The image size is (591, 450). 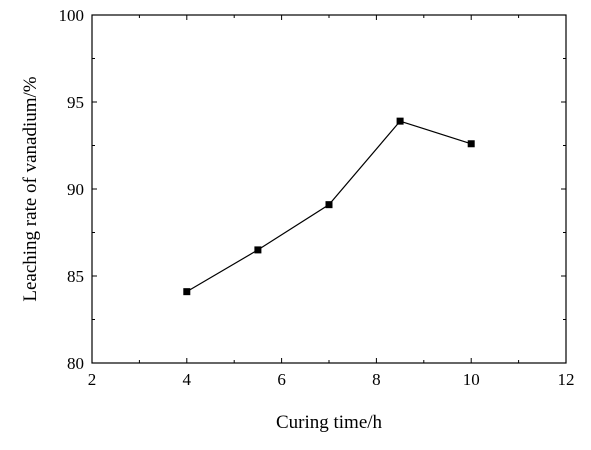 What do you see at coordinates (72, 15) in the screenshot?
I see `y-tick-label: 100` at bounding box center [72, 15].